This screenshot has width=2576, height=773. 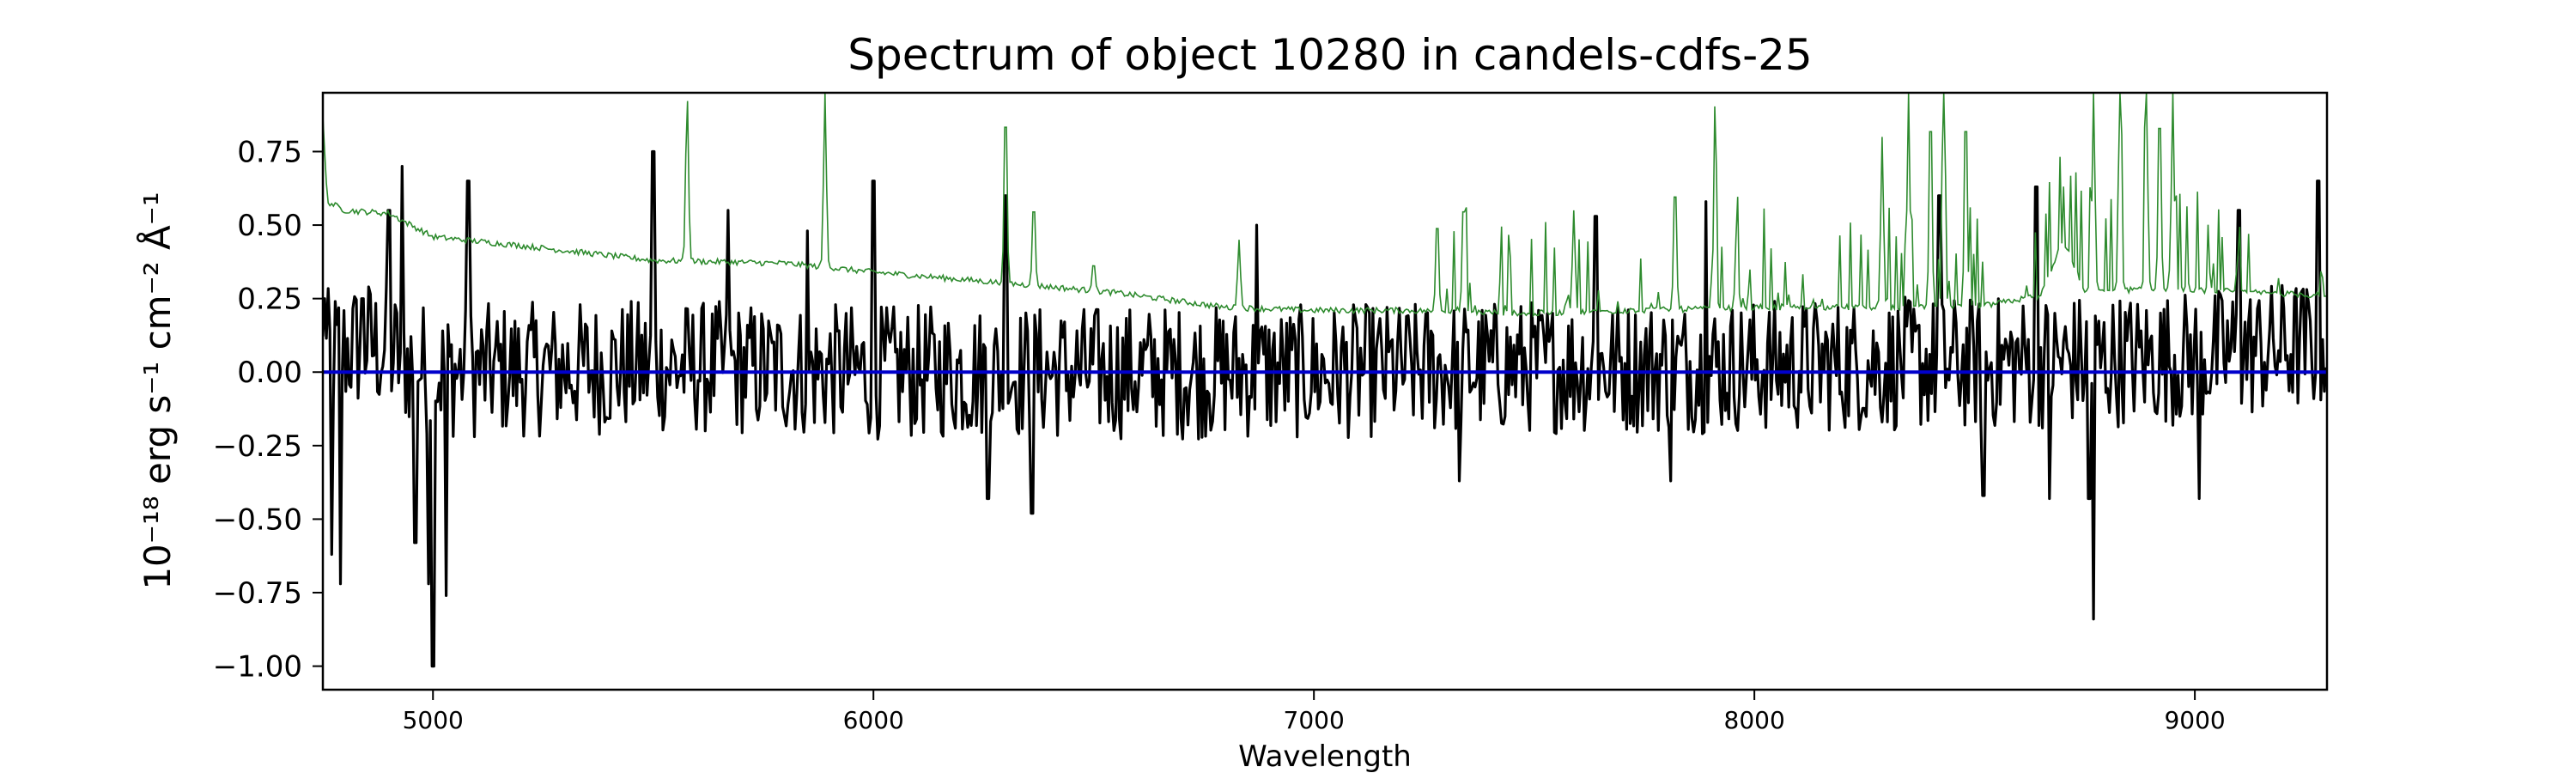 I want to click on y-tick-label: 0.25, so click(x=269, y=300).